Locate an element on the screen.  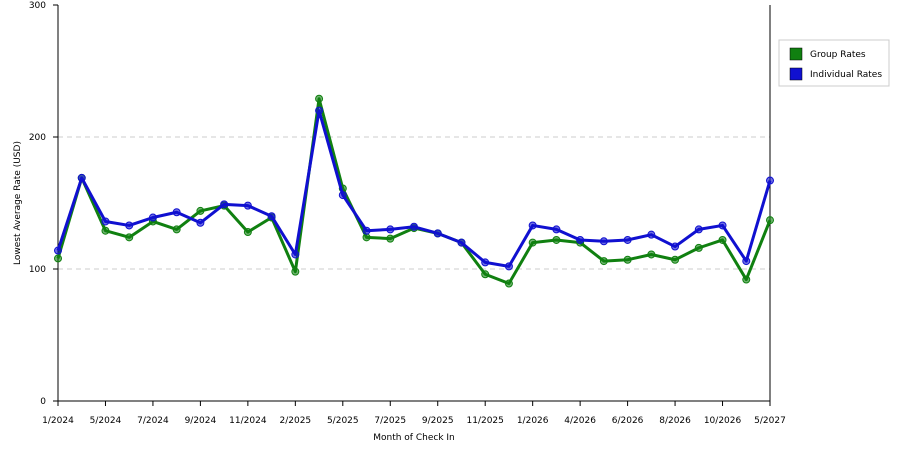
x-tick-label: 8/2026 is located at coordinates (675, 421).